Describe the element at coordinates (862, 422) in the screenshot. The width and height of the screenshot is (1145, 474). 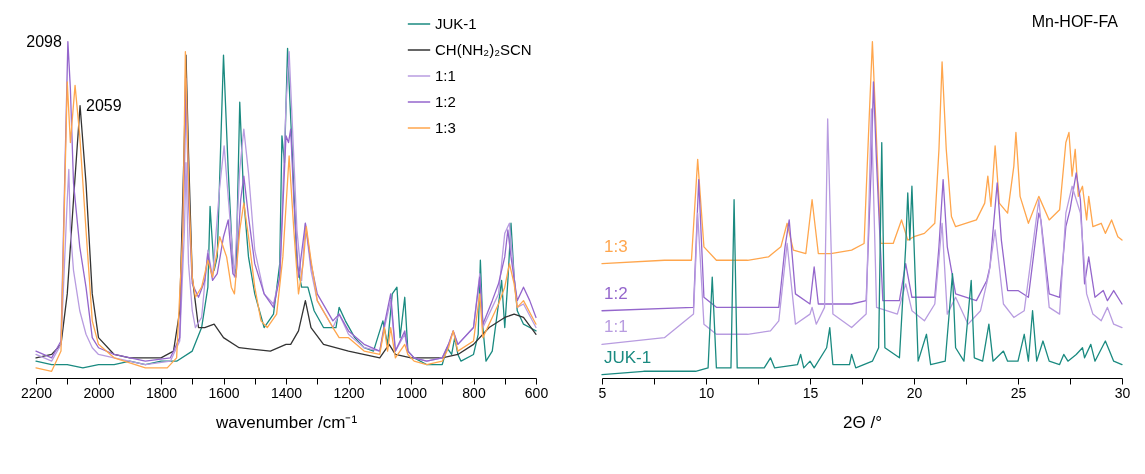
I see `x-axis-title: 2Θ /°` at that location.